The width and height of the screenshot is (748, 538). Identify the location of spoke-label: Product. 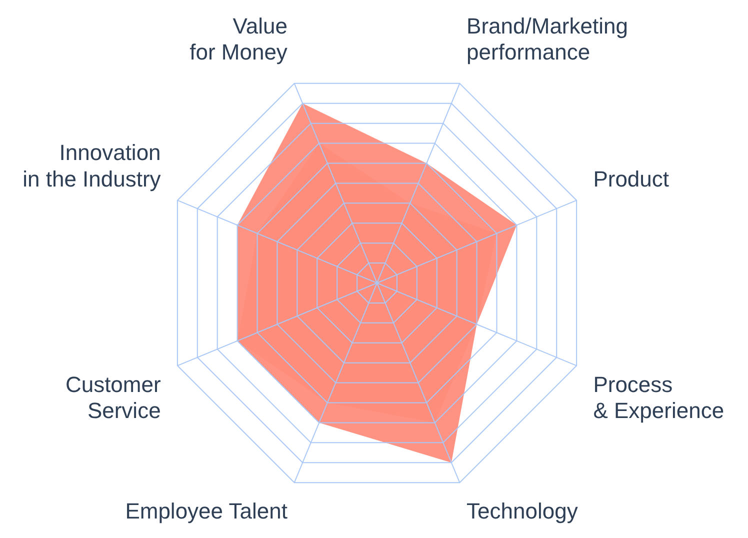
(631, 179).